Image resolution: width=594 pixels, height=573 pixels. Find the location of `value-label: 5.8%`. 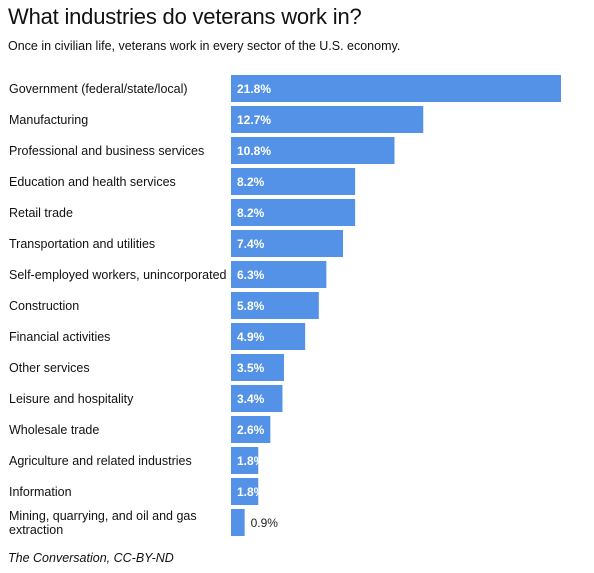

value-label: 5.8% is located at coordinates (251, 306).